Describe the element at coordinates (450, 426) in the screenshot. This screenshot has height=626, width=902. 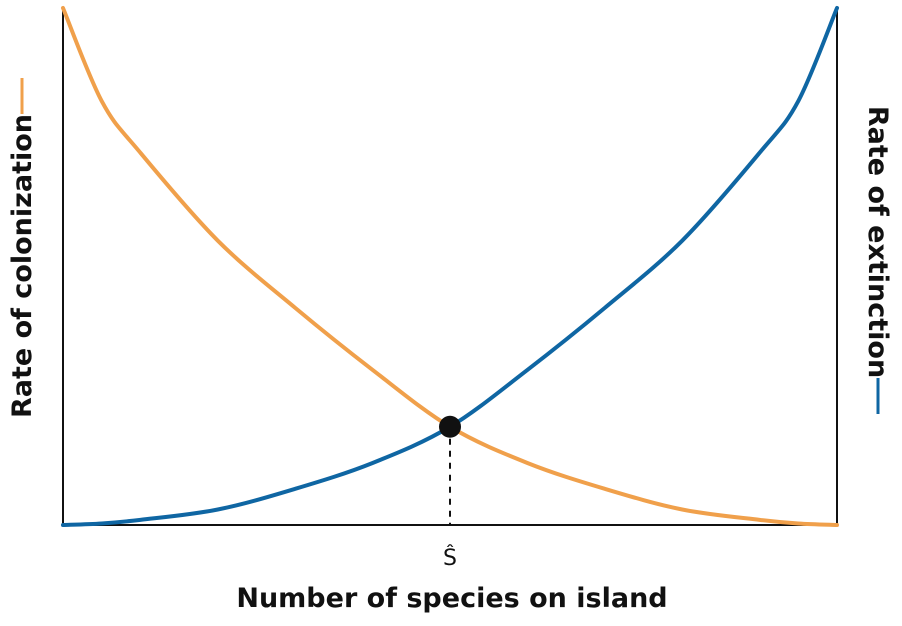
I see `equilibrium-point` at that location.